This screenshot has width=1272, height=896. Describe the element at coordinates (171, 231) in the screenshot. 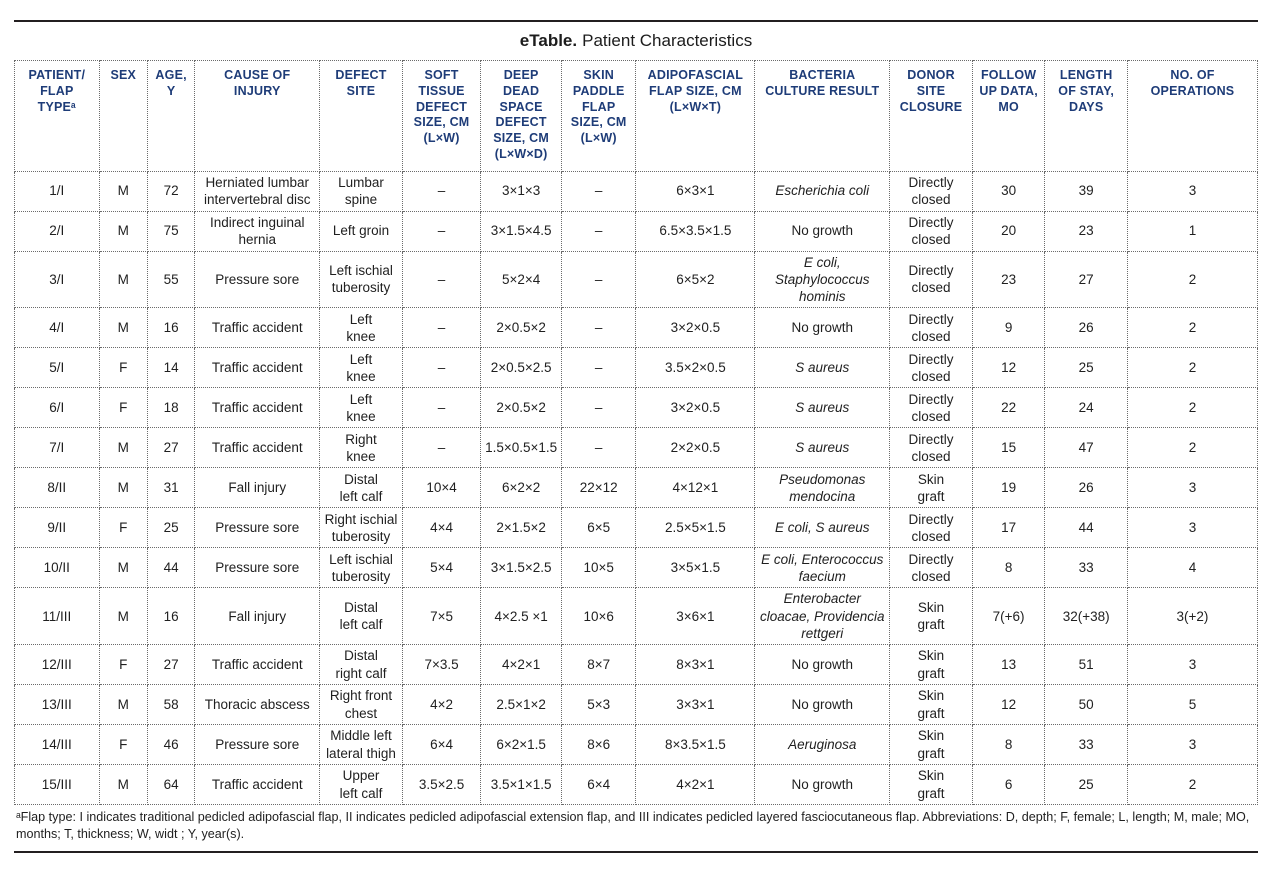

I see `cell-age: 75` at that location.